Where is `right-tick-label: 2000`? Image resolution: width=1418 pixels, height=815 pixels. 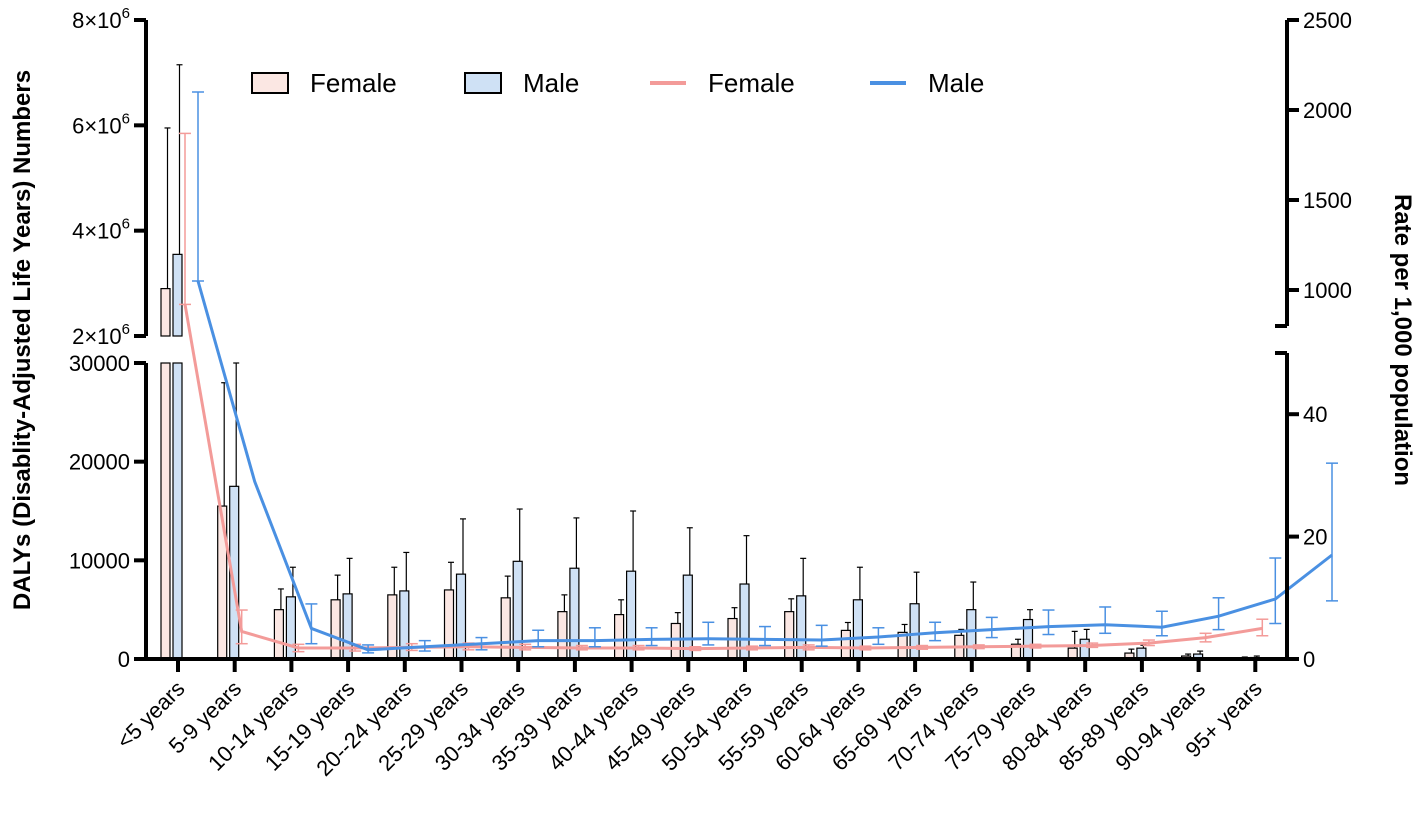 right-tick-label: 2000 is located at coordinates (1327, 110).